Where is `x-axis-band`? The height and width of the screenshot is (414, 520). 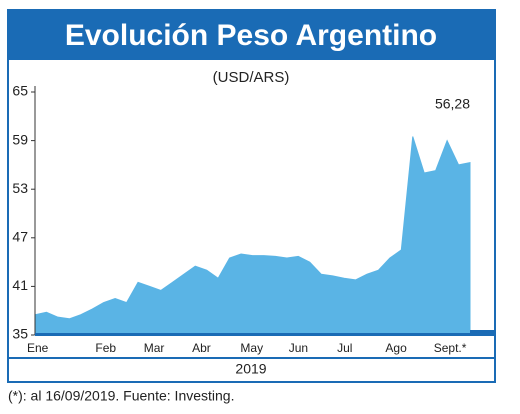 x-axis-band is located at coordinates (265, 334).